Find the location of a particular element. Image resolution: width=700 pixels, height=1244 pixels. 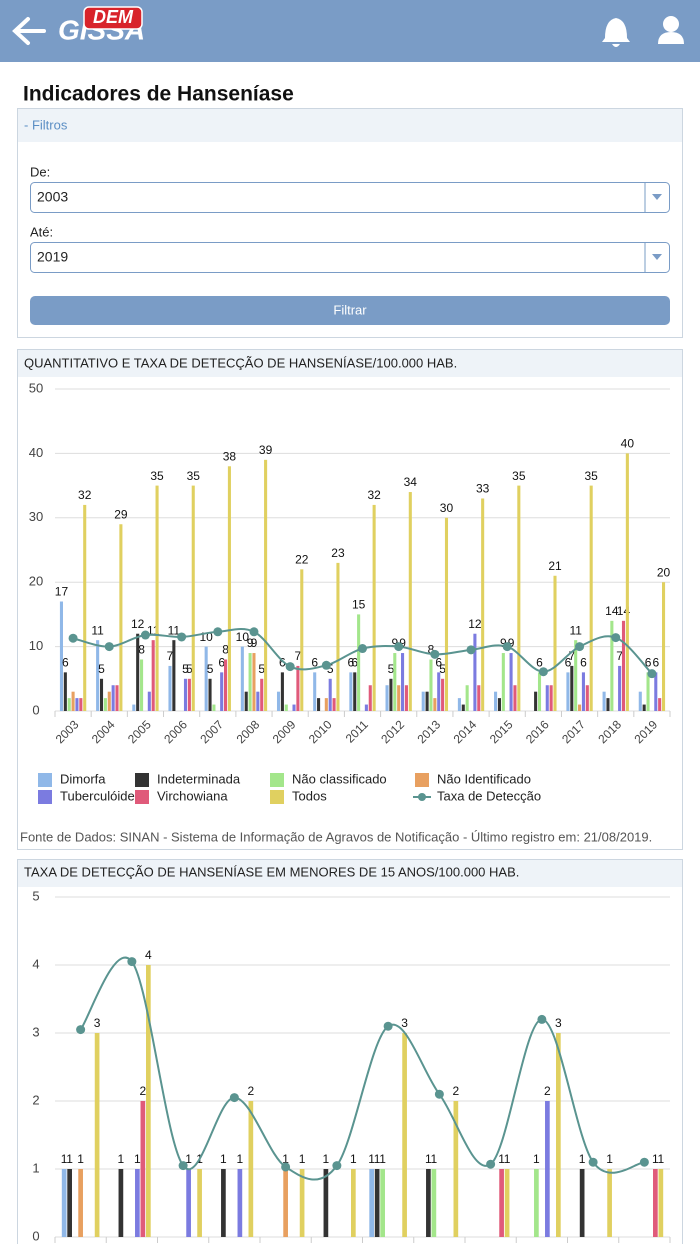

y-tick-label: 2 is located at coordinates (35, 1099).